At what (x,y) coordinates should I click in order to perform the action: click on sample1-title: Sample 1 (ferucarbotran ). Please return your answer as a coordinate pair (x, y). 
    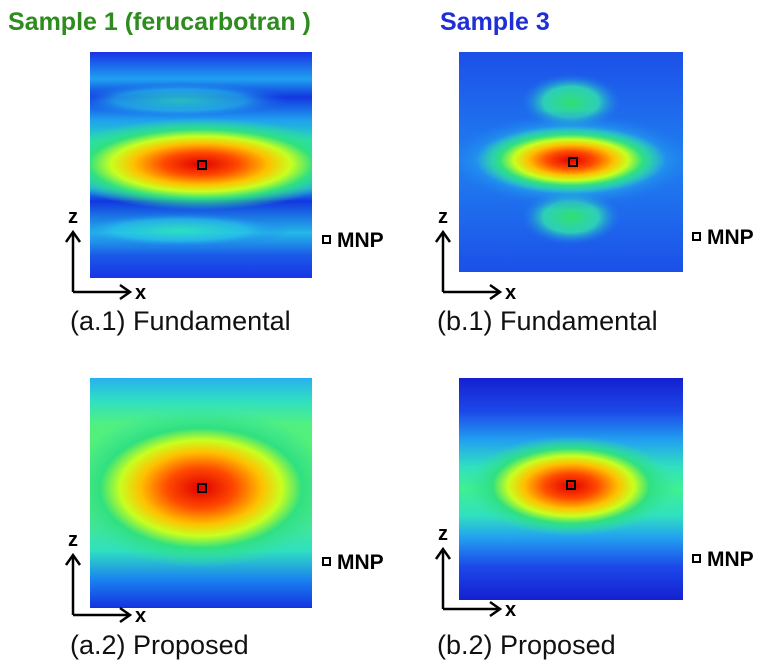
    Looking at the image, I should click on (159, 22).